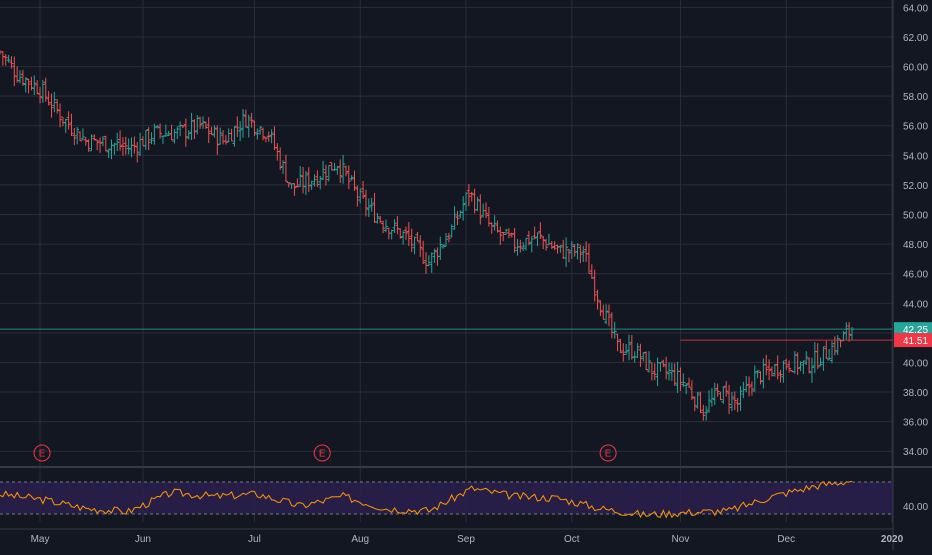 Image resolution: width=932 pixels, height=555 pixels. I want to click on earnings-marker: E, so click(42, 453).